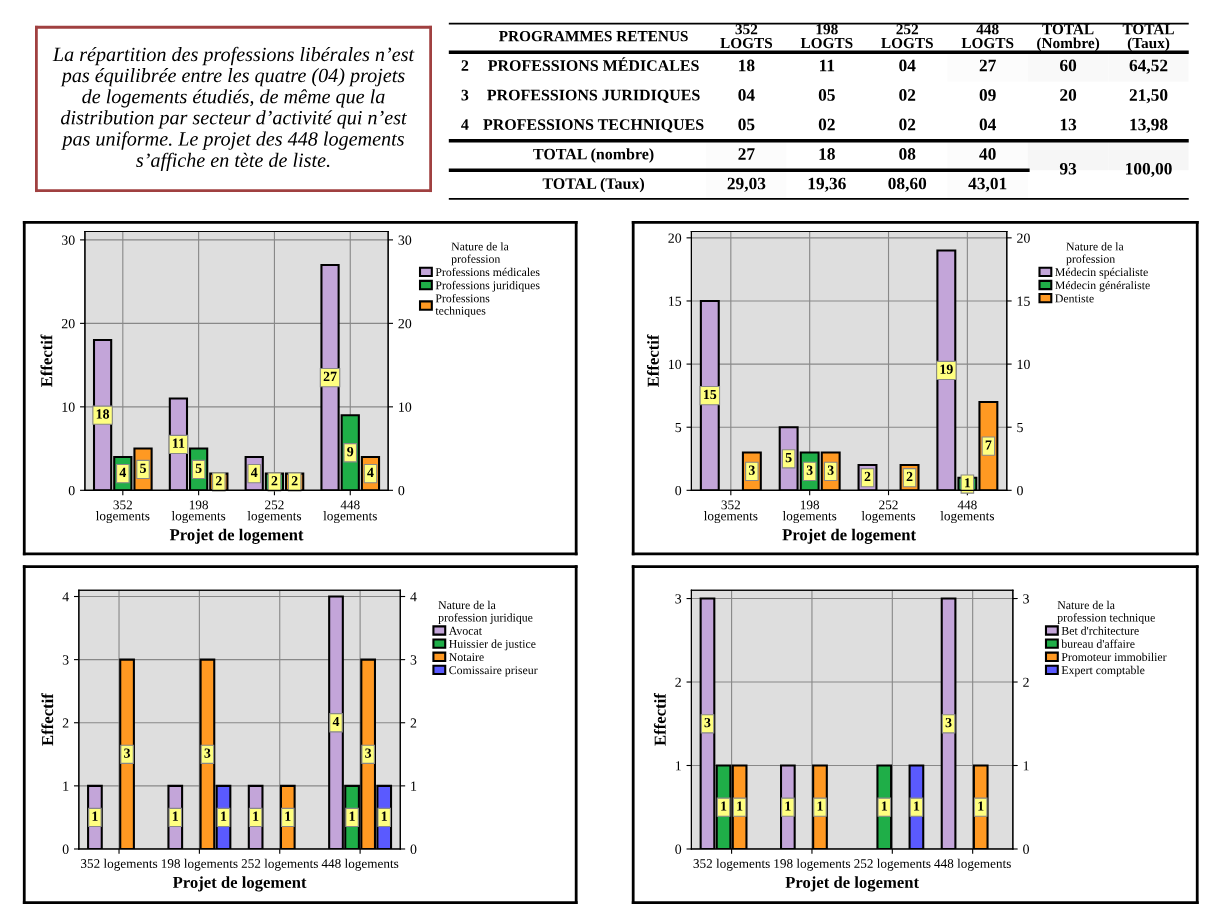 The height and width of the screenshot is (908, 1213). Describe the element at coordinates (65, 660) in the screenshot. I see `y-tick-label: 3` at that location.